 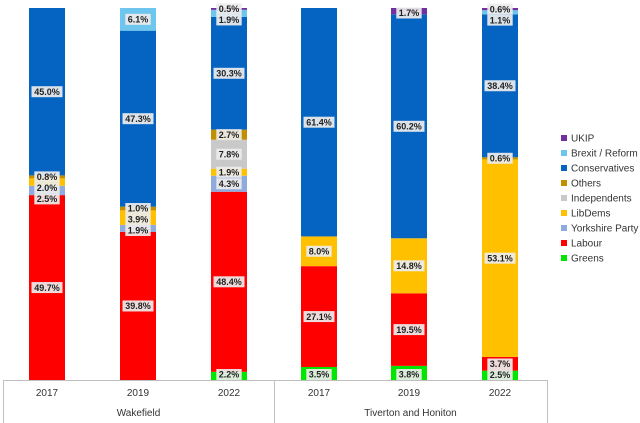 I want to click on data-label-libdems: 3.9%, so click(x=138, y=220).